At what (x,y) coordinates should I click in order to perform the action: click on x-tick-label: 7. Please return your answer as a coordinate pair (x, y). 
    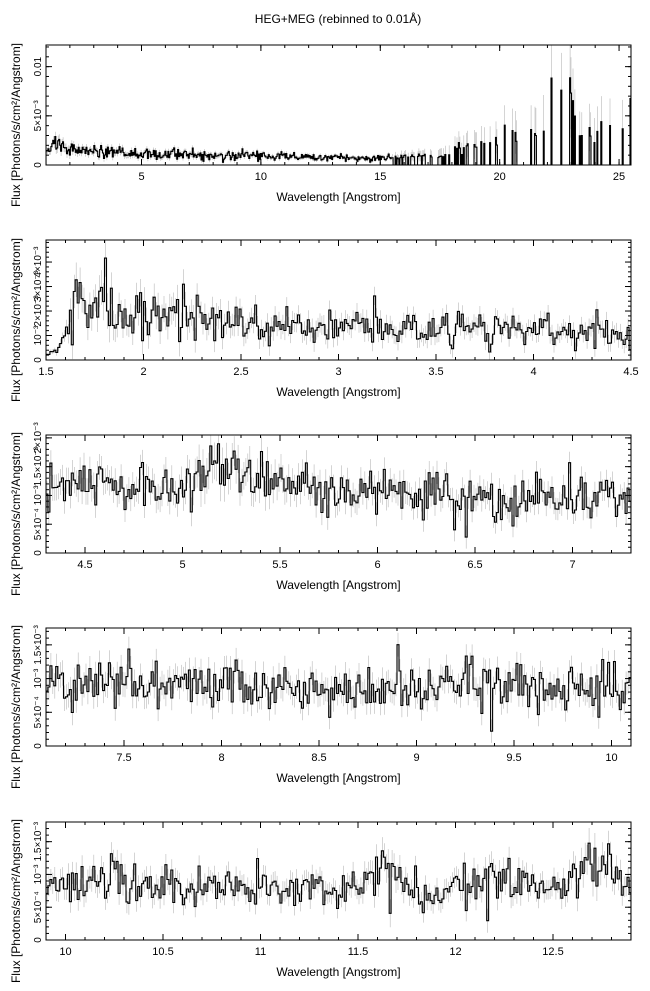
    Looking at the image, I should click on (572, 565).